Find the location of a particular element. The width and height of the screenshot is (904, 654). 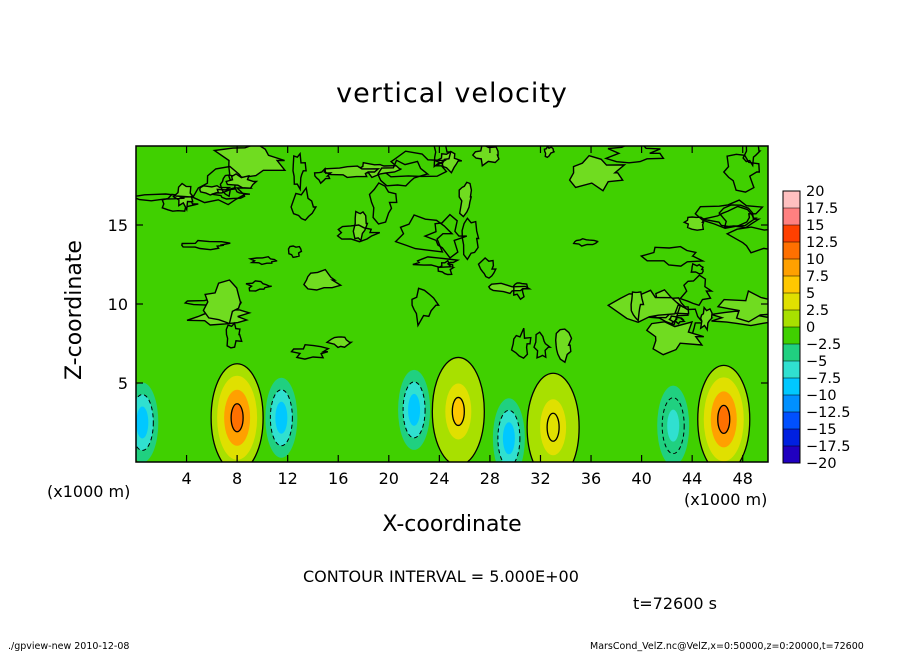

colorbar-label: −10 is located at coordinates (821, 396).